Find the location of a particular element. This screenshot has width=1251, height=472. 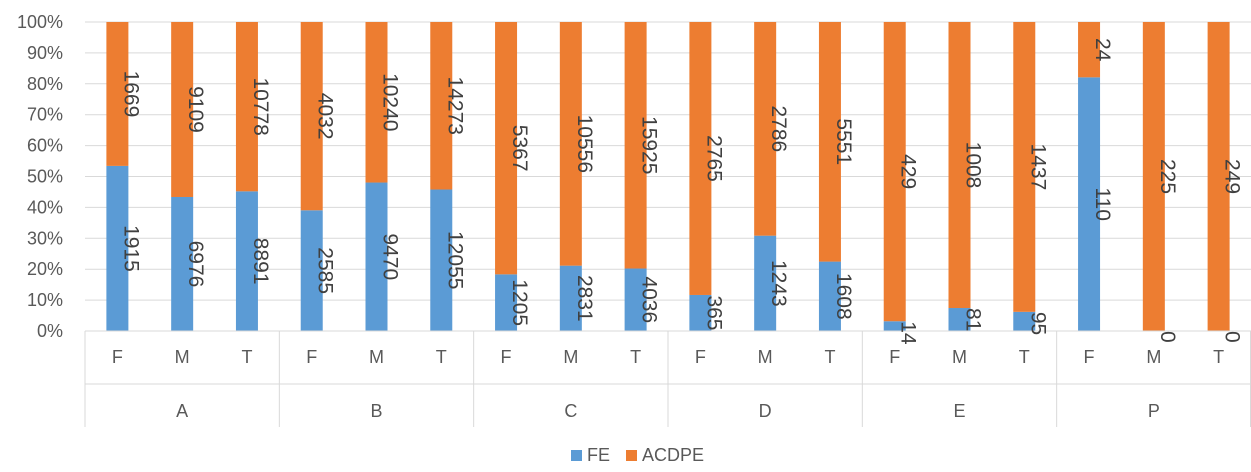

data-label-fe: 110 is located at coordinates (1102, 203).